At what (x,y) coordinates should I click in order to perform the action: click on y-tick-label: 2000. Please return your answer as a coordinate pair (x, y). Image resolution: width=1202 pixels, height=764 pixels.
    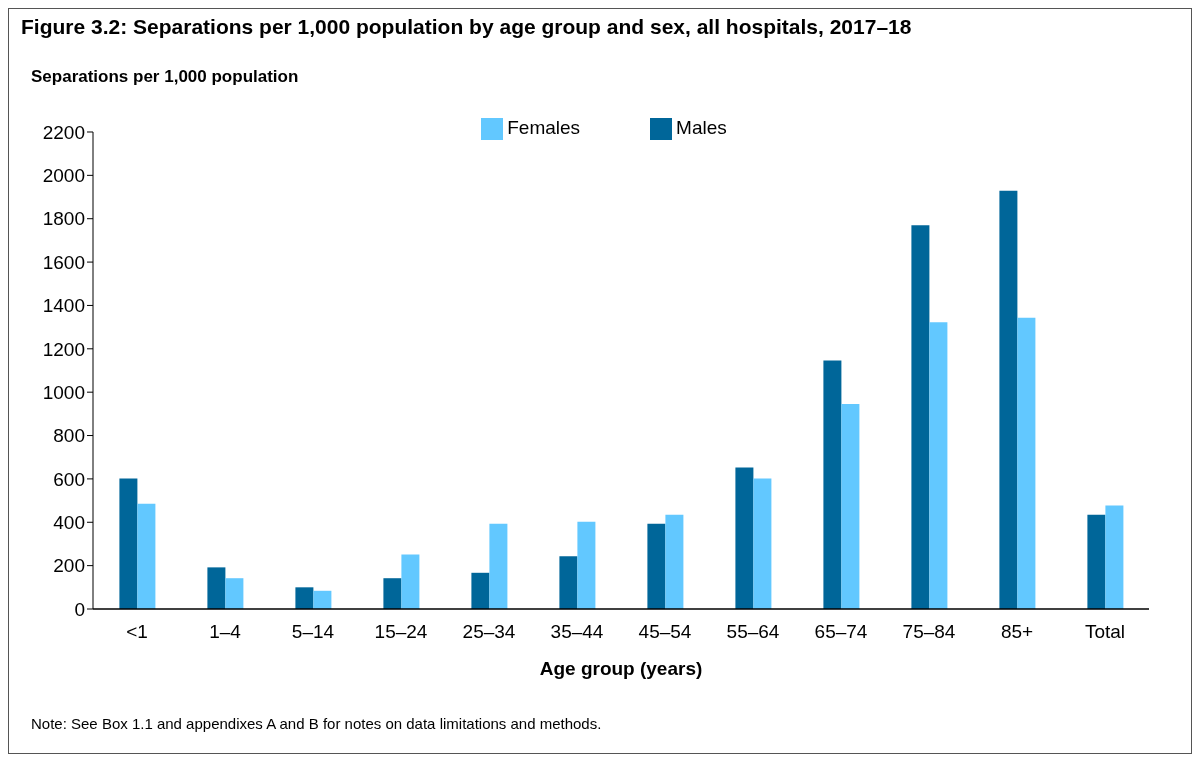
    Looking at the image, I should click on (63, 176).